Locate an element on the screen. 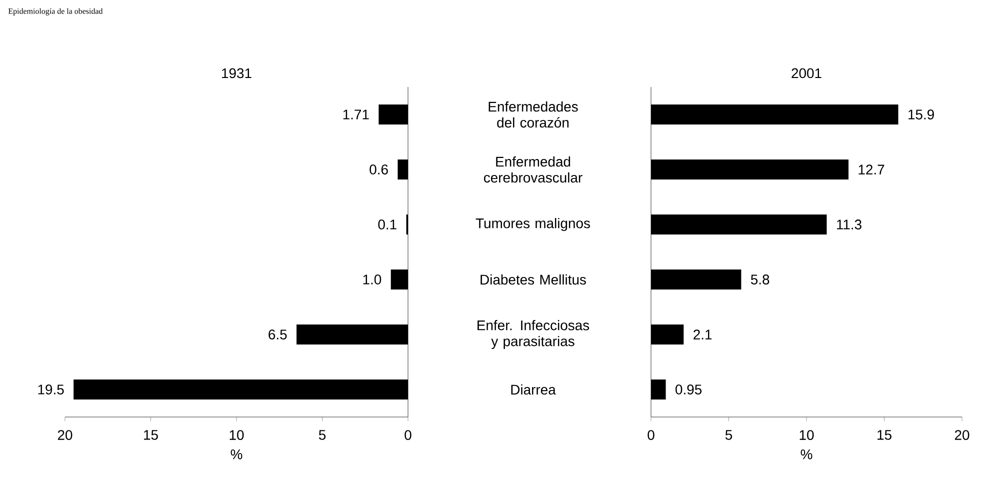 This screenshot has height=485, width=982. data-label: 1.71 is located at coordinates (356, 115).